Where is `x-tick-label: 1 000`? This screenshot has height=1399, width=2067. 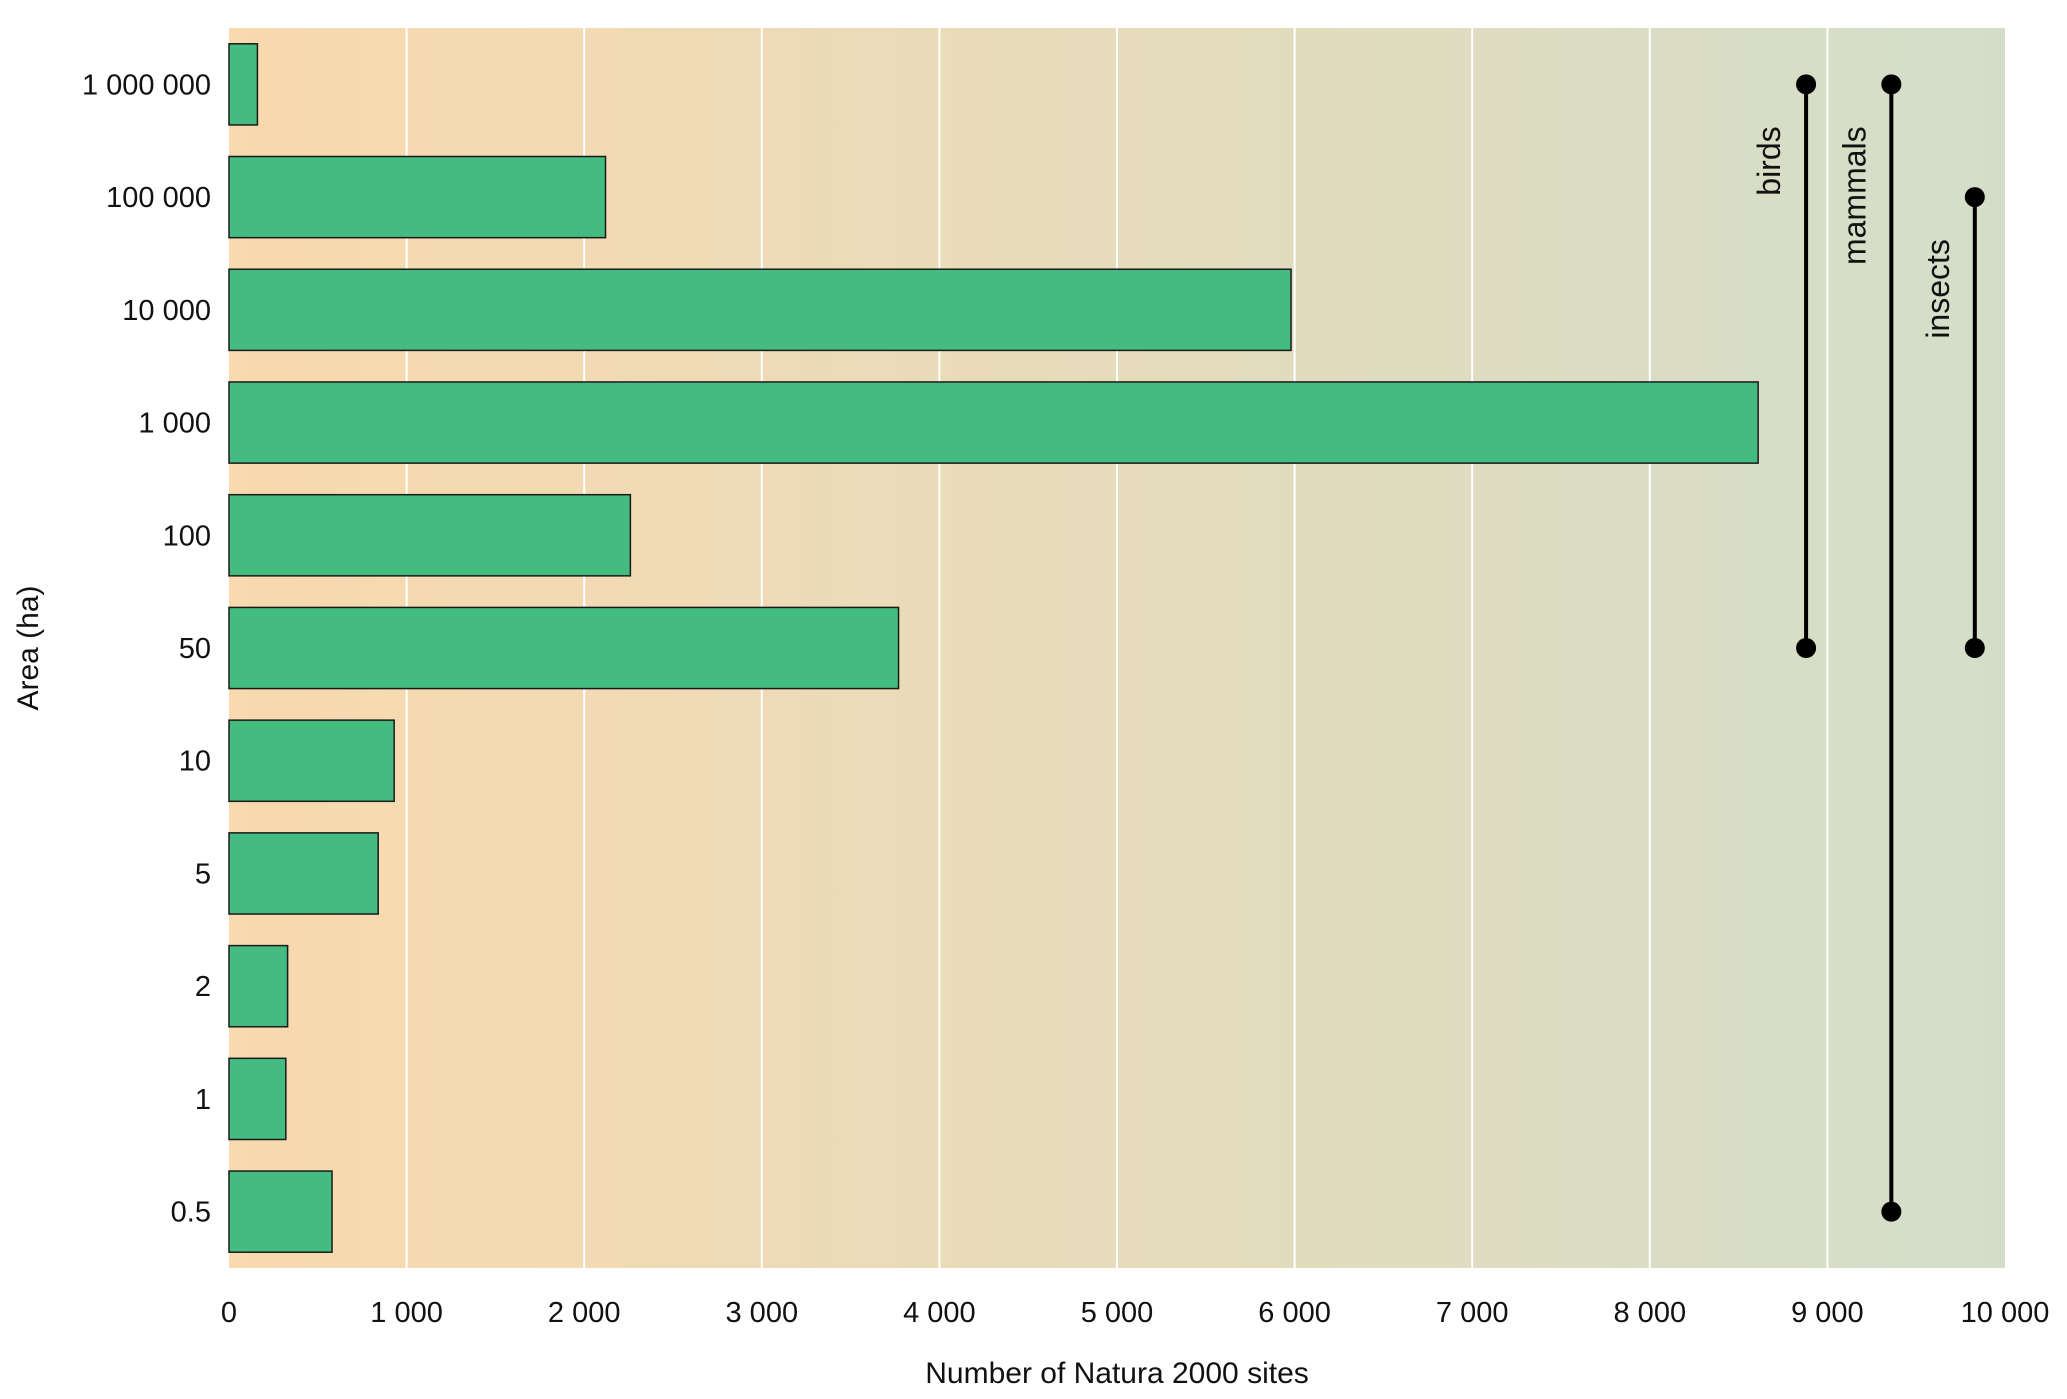 x-tick-label: 1 000 is located at coordinates (406, 1313).